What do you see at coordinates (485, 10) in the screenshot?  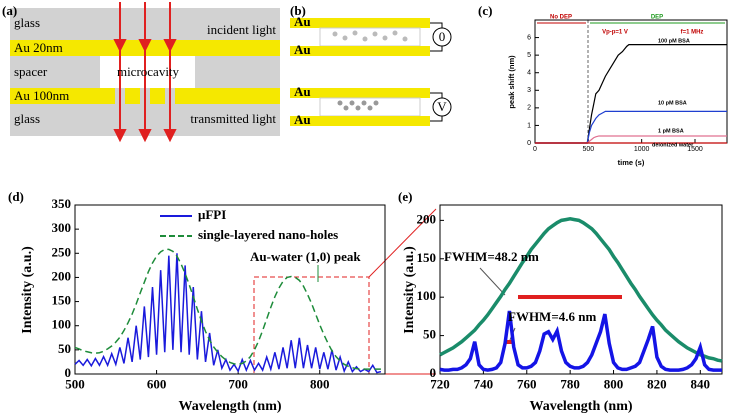 I see `panel-label: (c)` at bounding box center [485, 10].